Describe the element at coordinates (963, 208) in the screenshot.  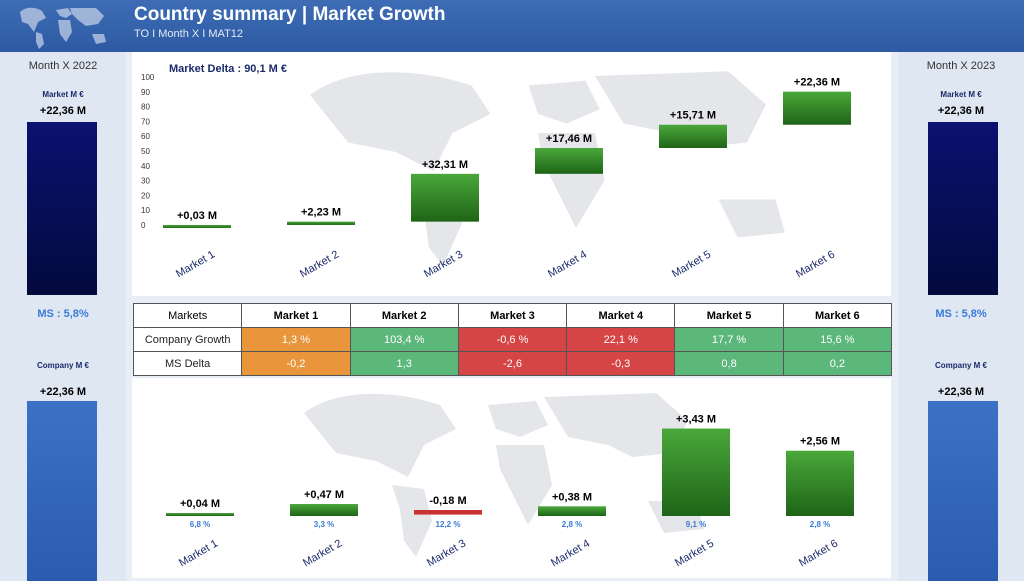
I see `right-market-bar` at that location.